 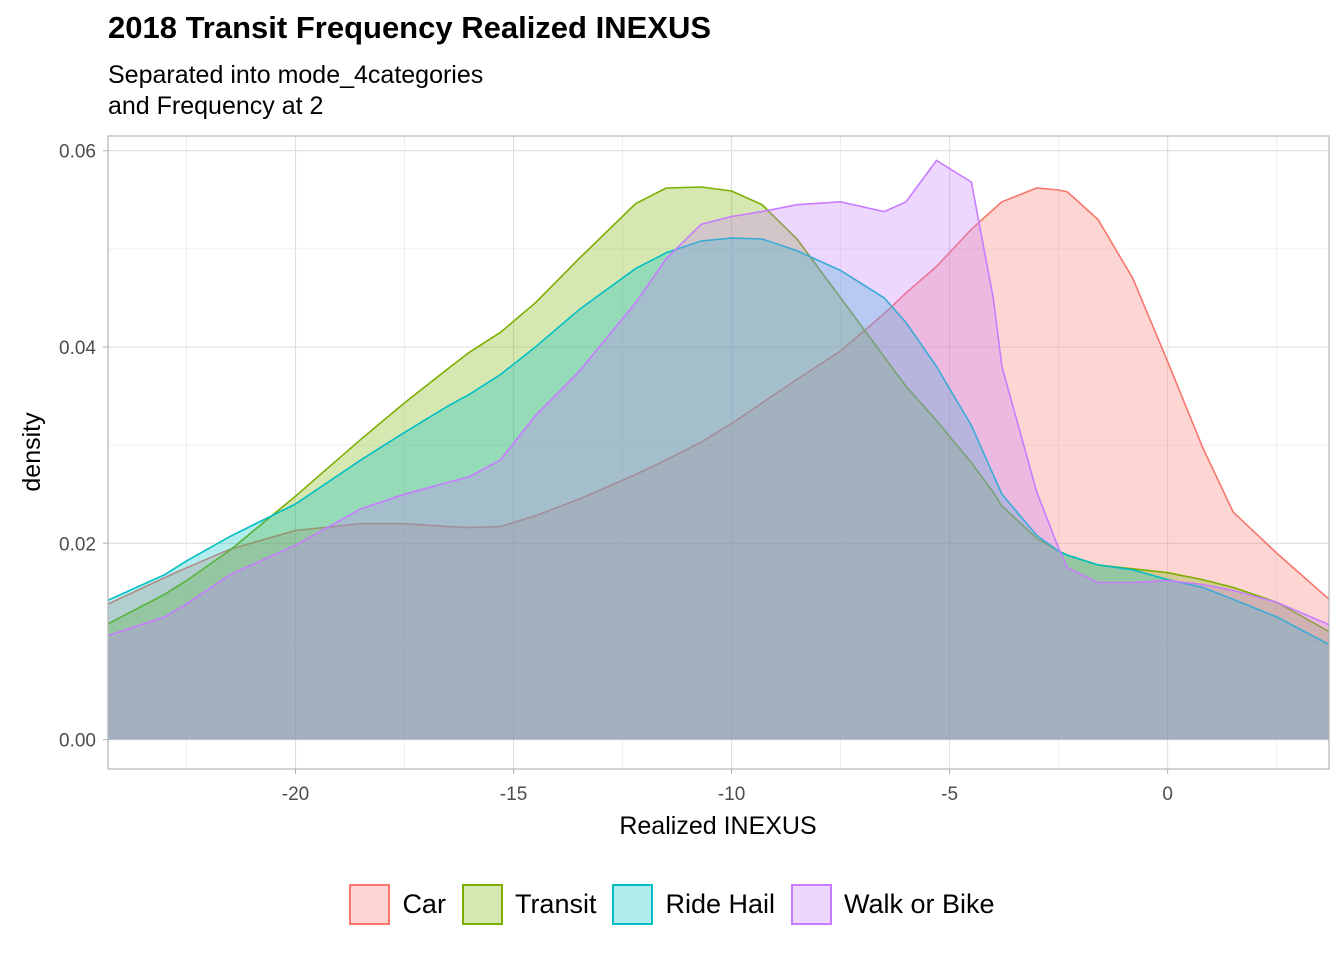 I want to click on legend-item-walk-or-bike: Walk or Bike, so click(x=893, y=904).